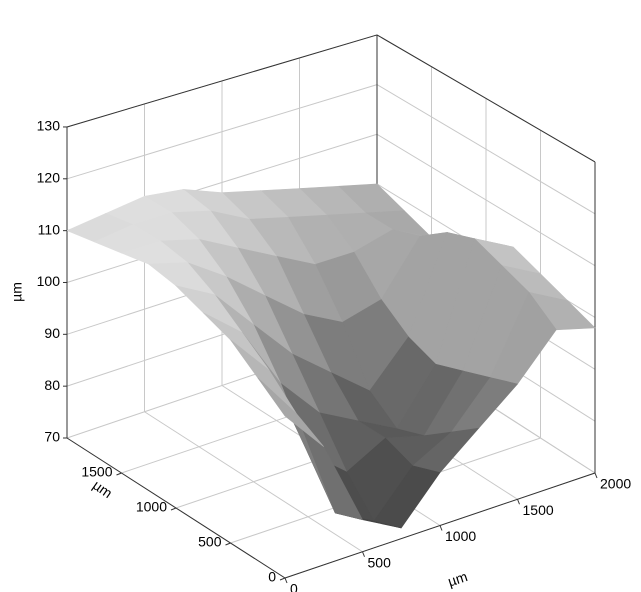  Describe the element at coordinates (102, 489) in the screenshot. I see `y-axis-label: µm` at that location.